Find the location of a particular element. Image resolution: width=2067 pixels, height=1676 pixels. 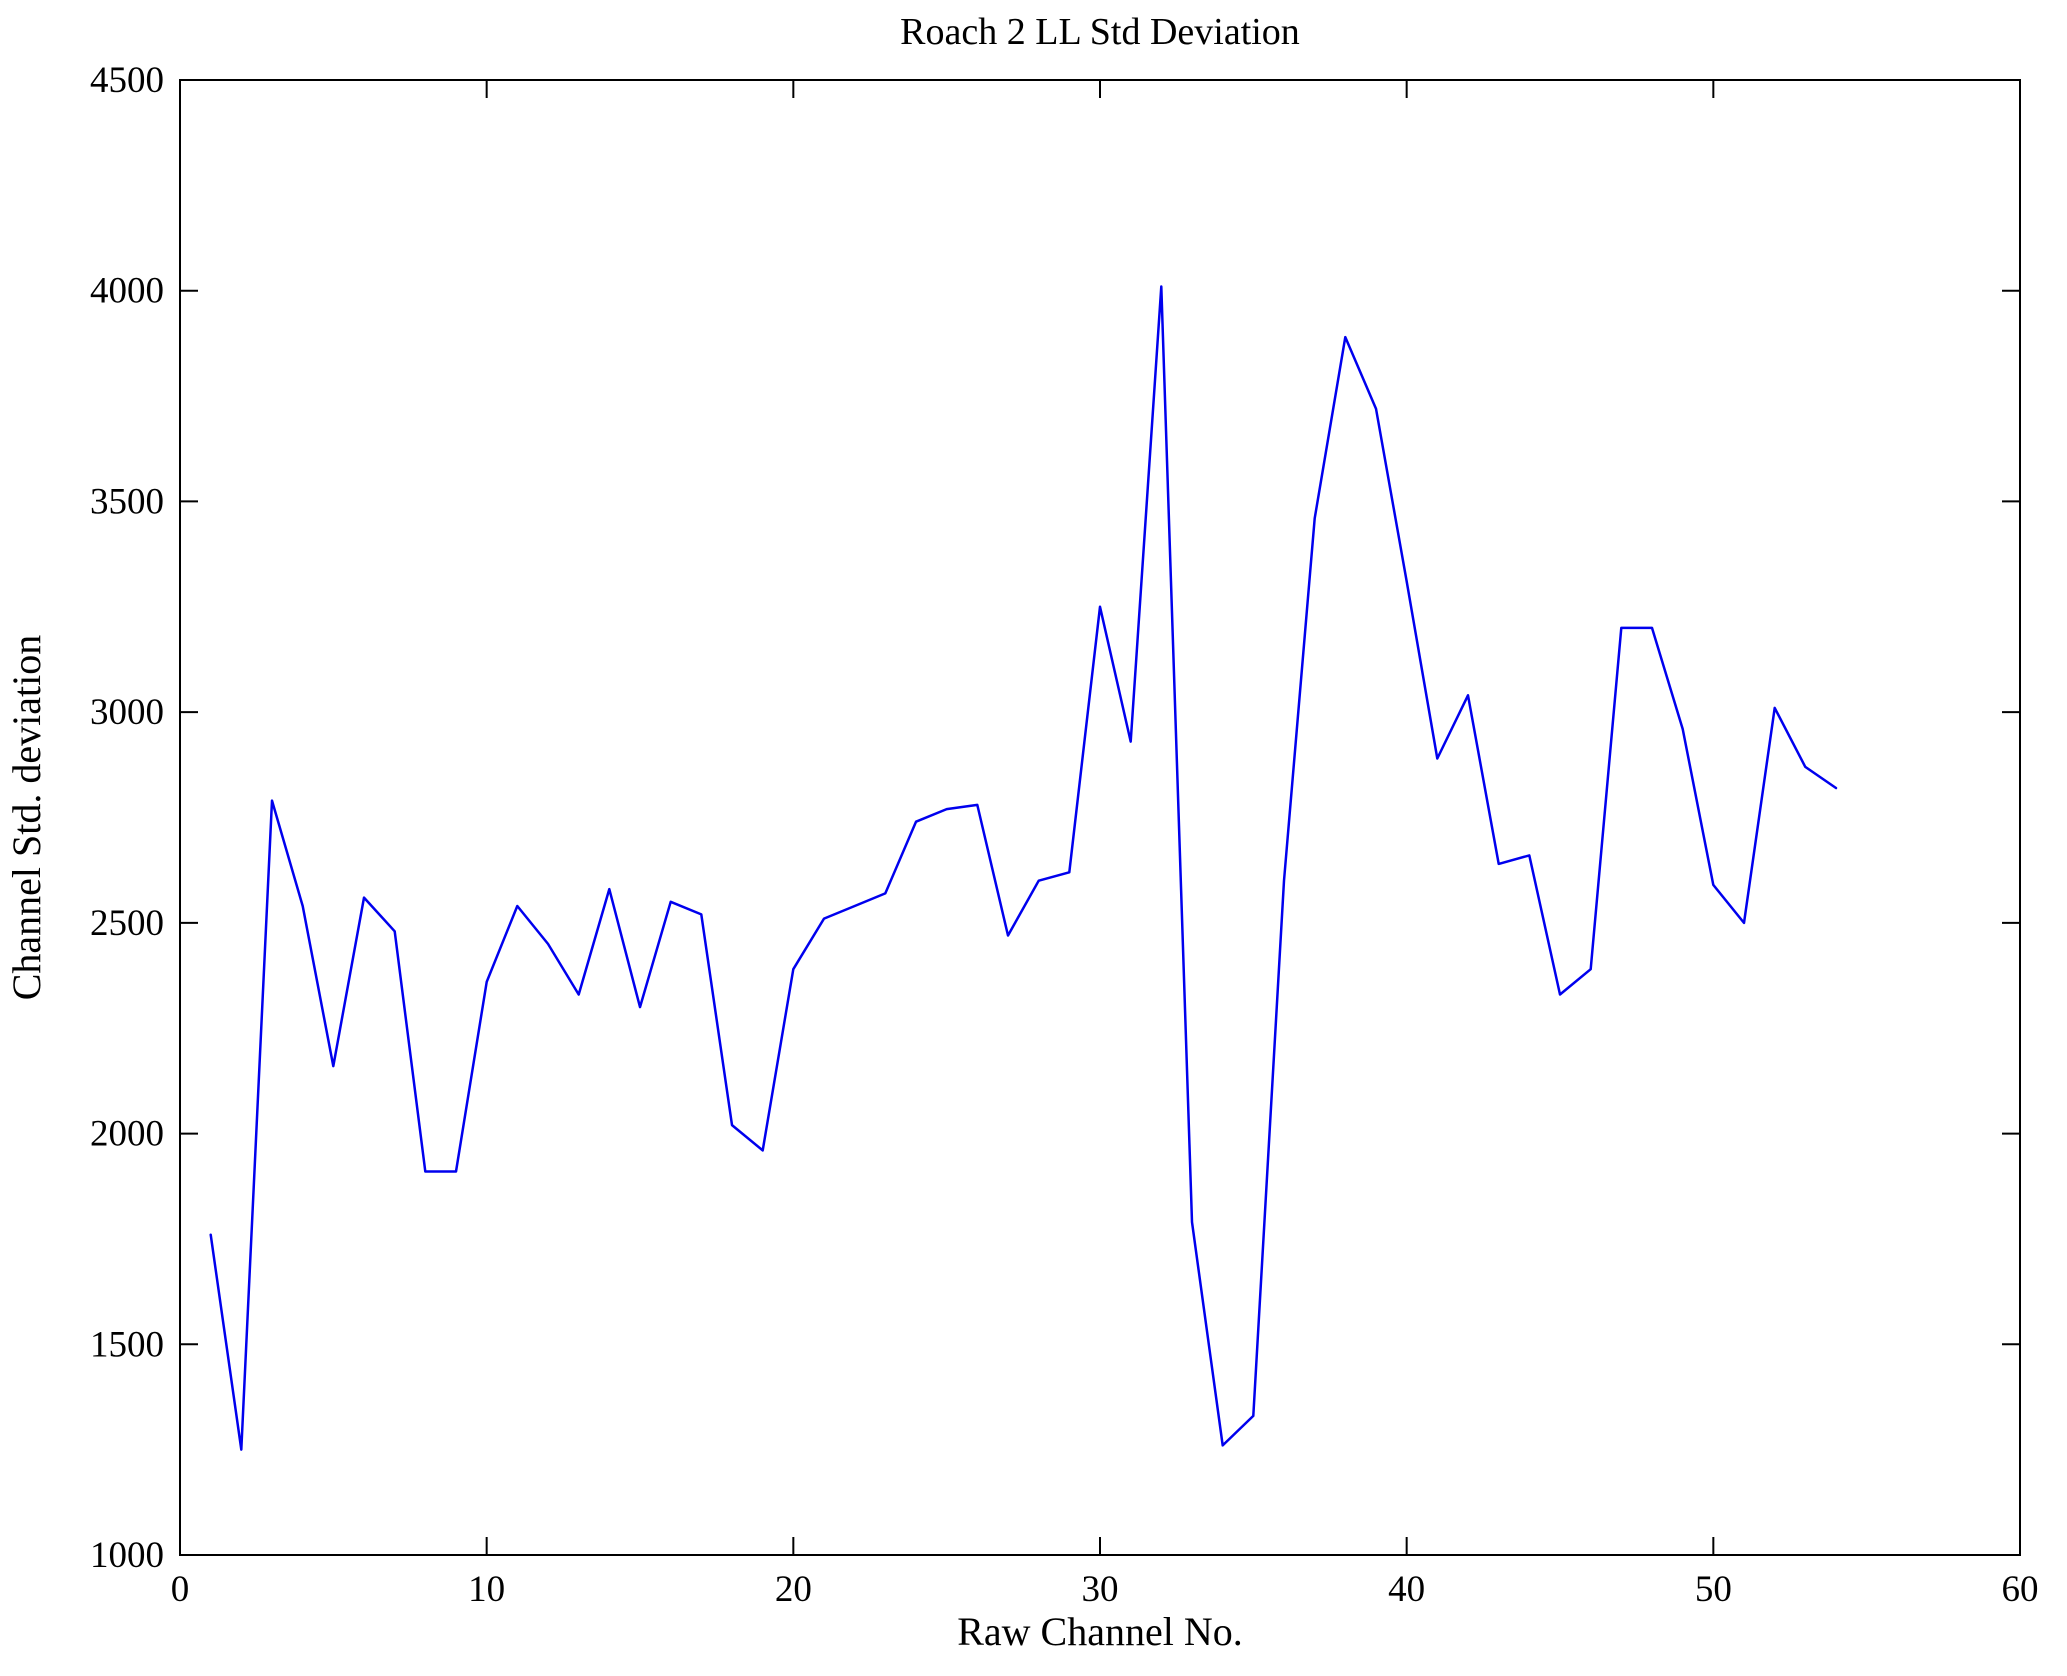

y-tick-label: 2500 is located at coordinates (127, 923).